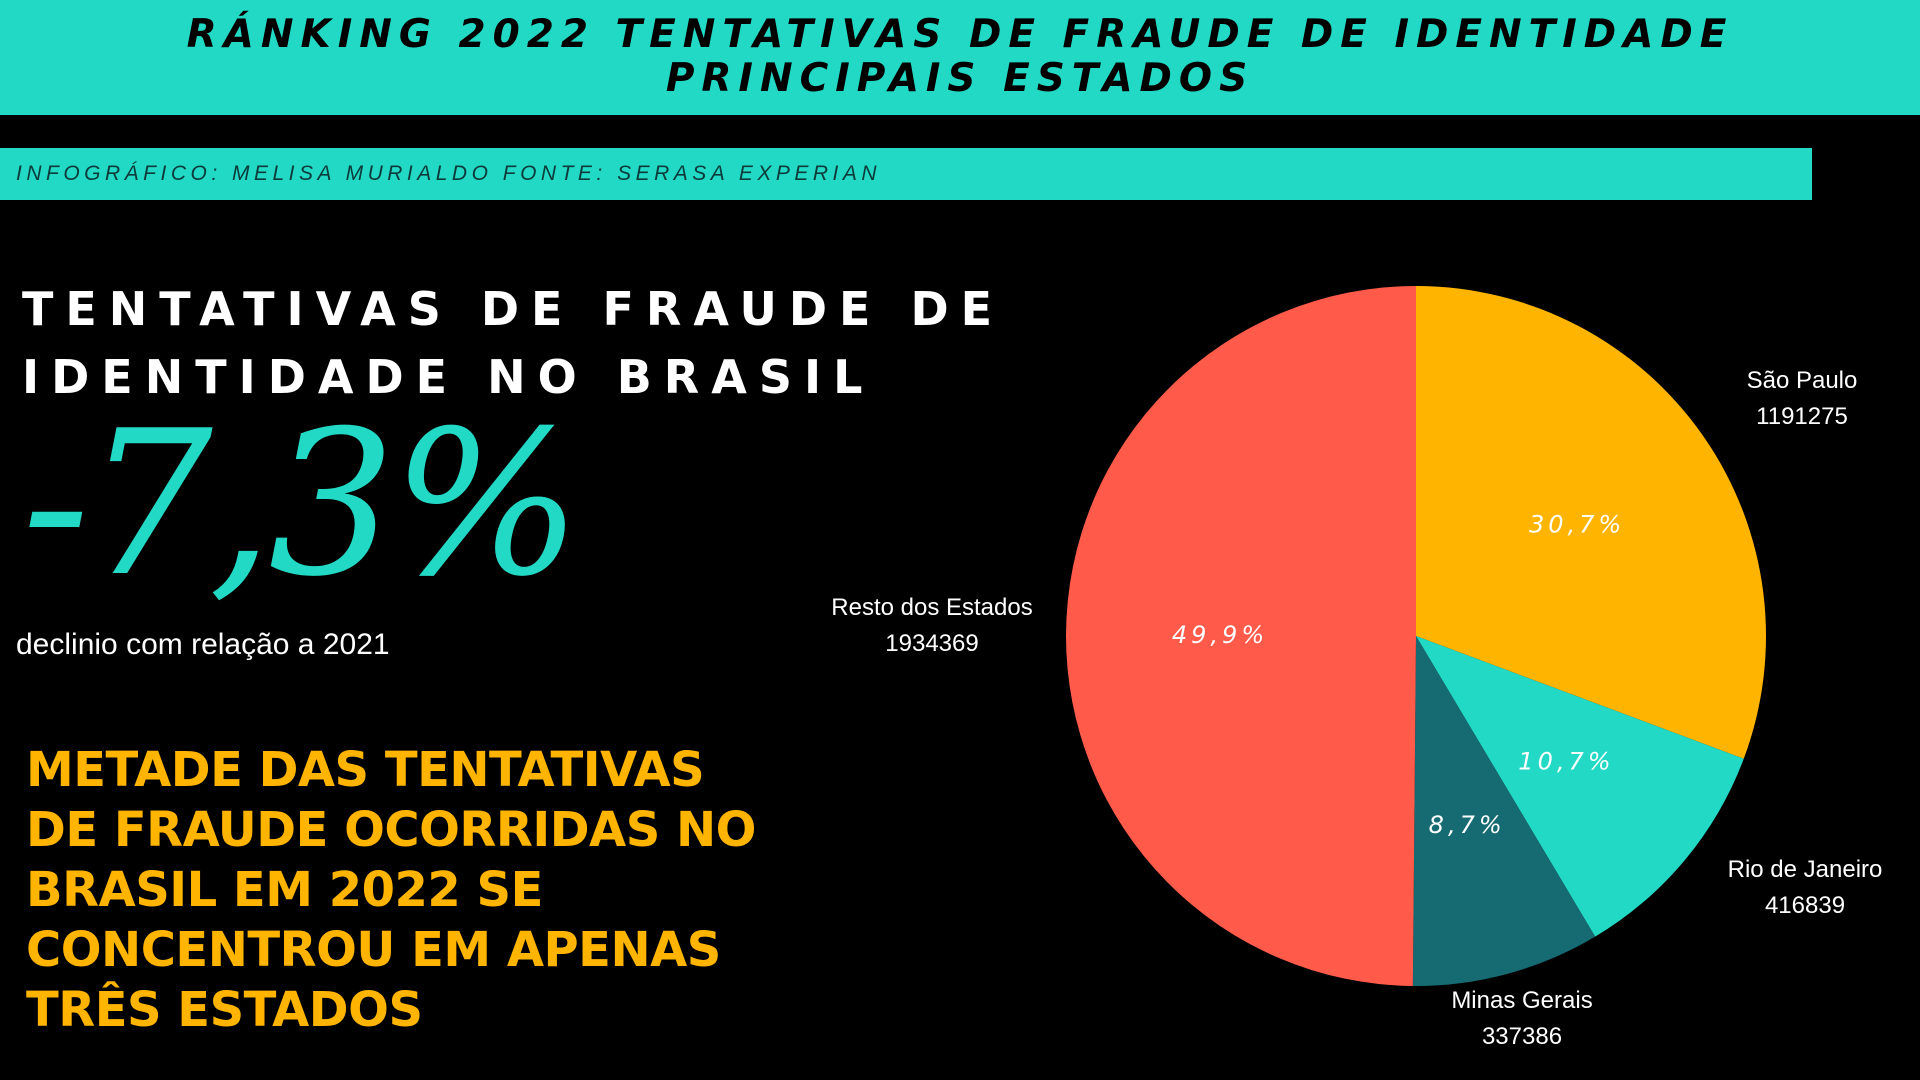 Image resolution: width=1920 pixels, height=1080 pixels. I want to click on big-number-stat: -7,3%, so click(302, 504).